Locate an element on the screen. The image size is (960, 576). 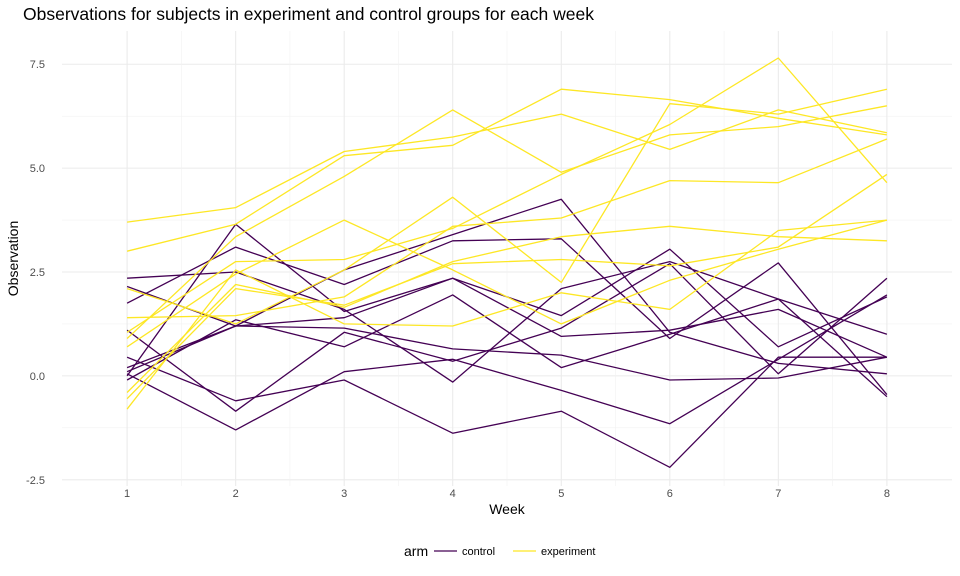
legend-label-experiment: experiment is located at coordinates (568, 552).